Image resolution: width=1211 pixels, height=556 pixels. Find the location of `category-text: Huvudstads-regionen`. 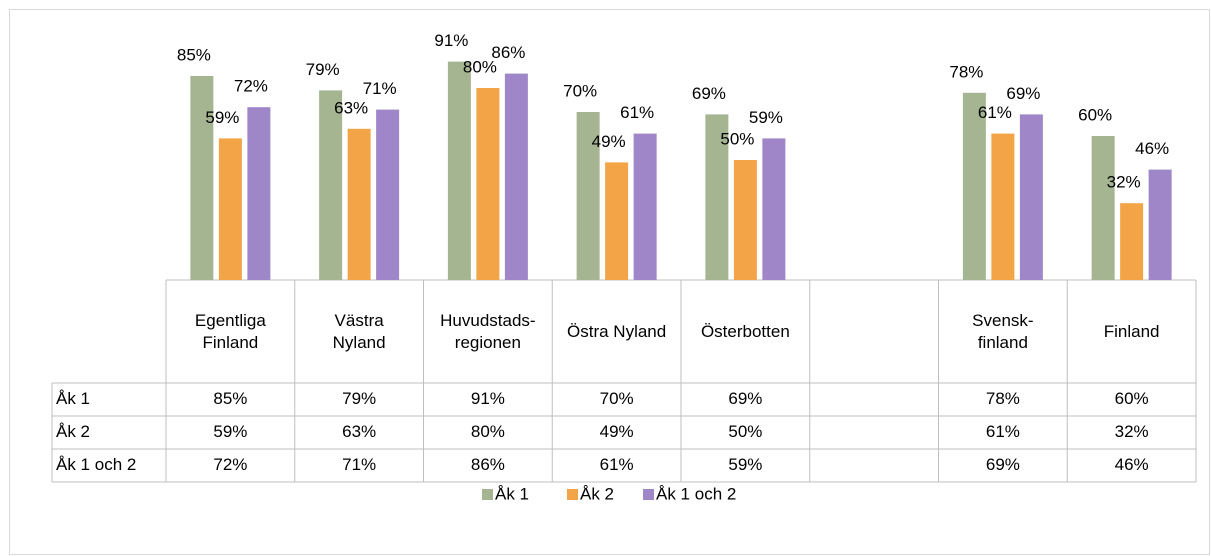

category-text: Huvudstads-regionen is located at coordinates (488, 331).